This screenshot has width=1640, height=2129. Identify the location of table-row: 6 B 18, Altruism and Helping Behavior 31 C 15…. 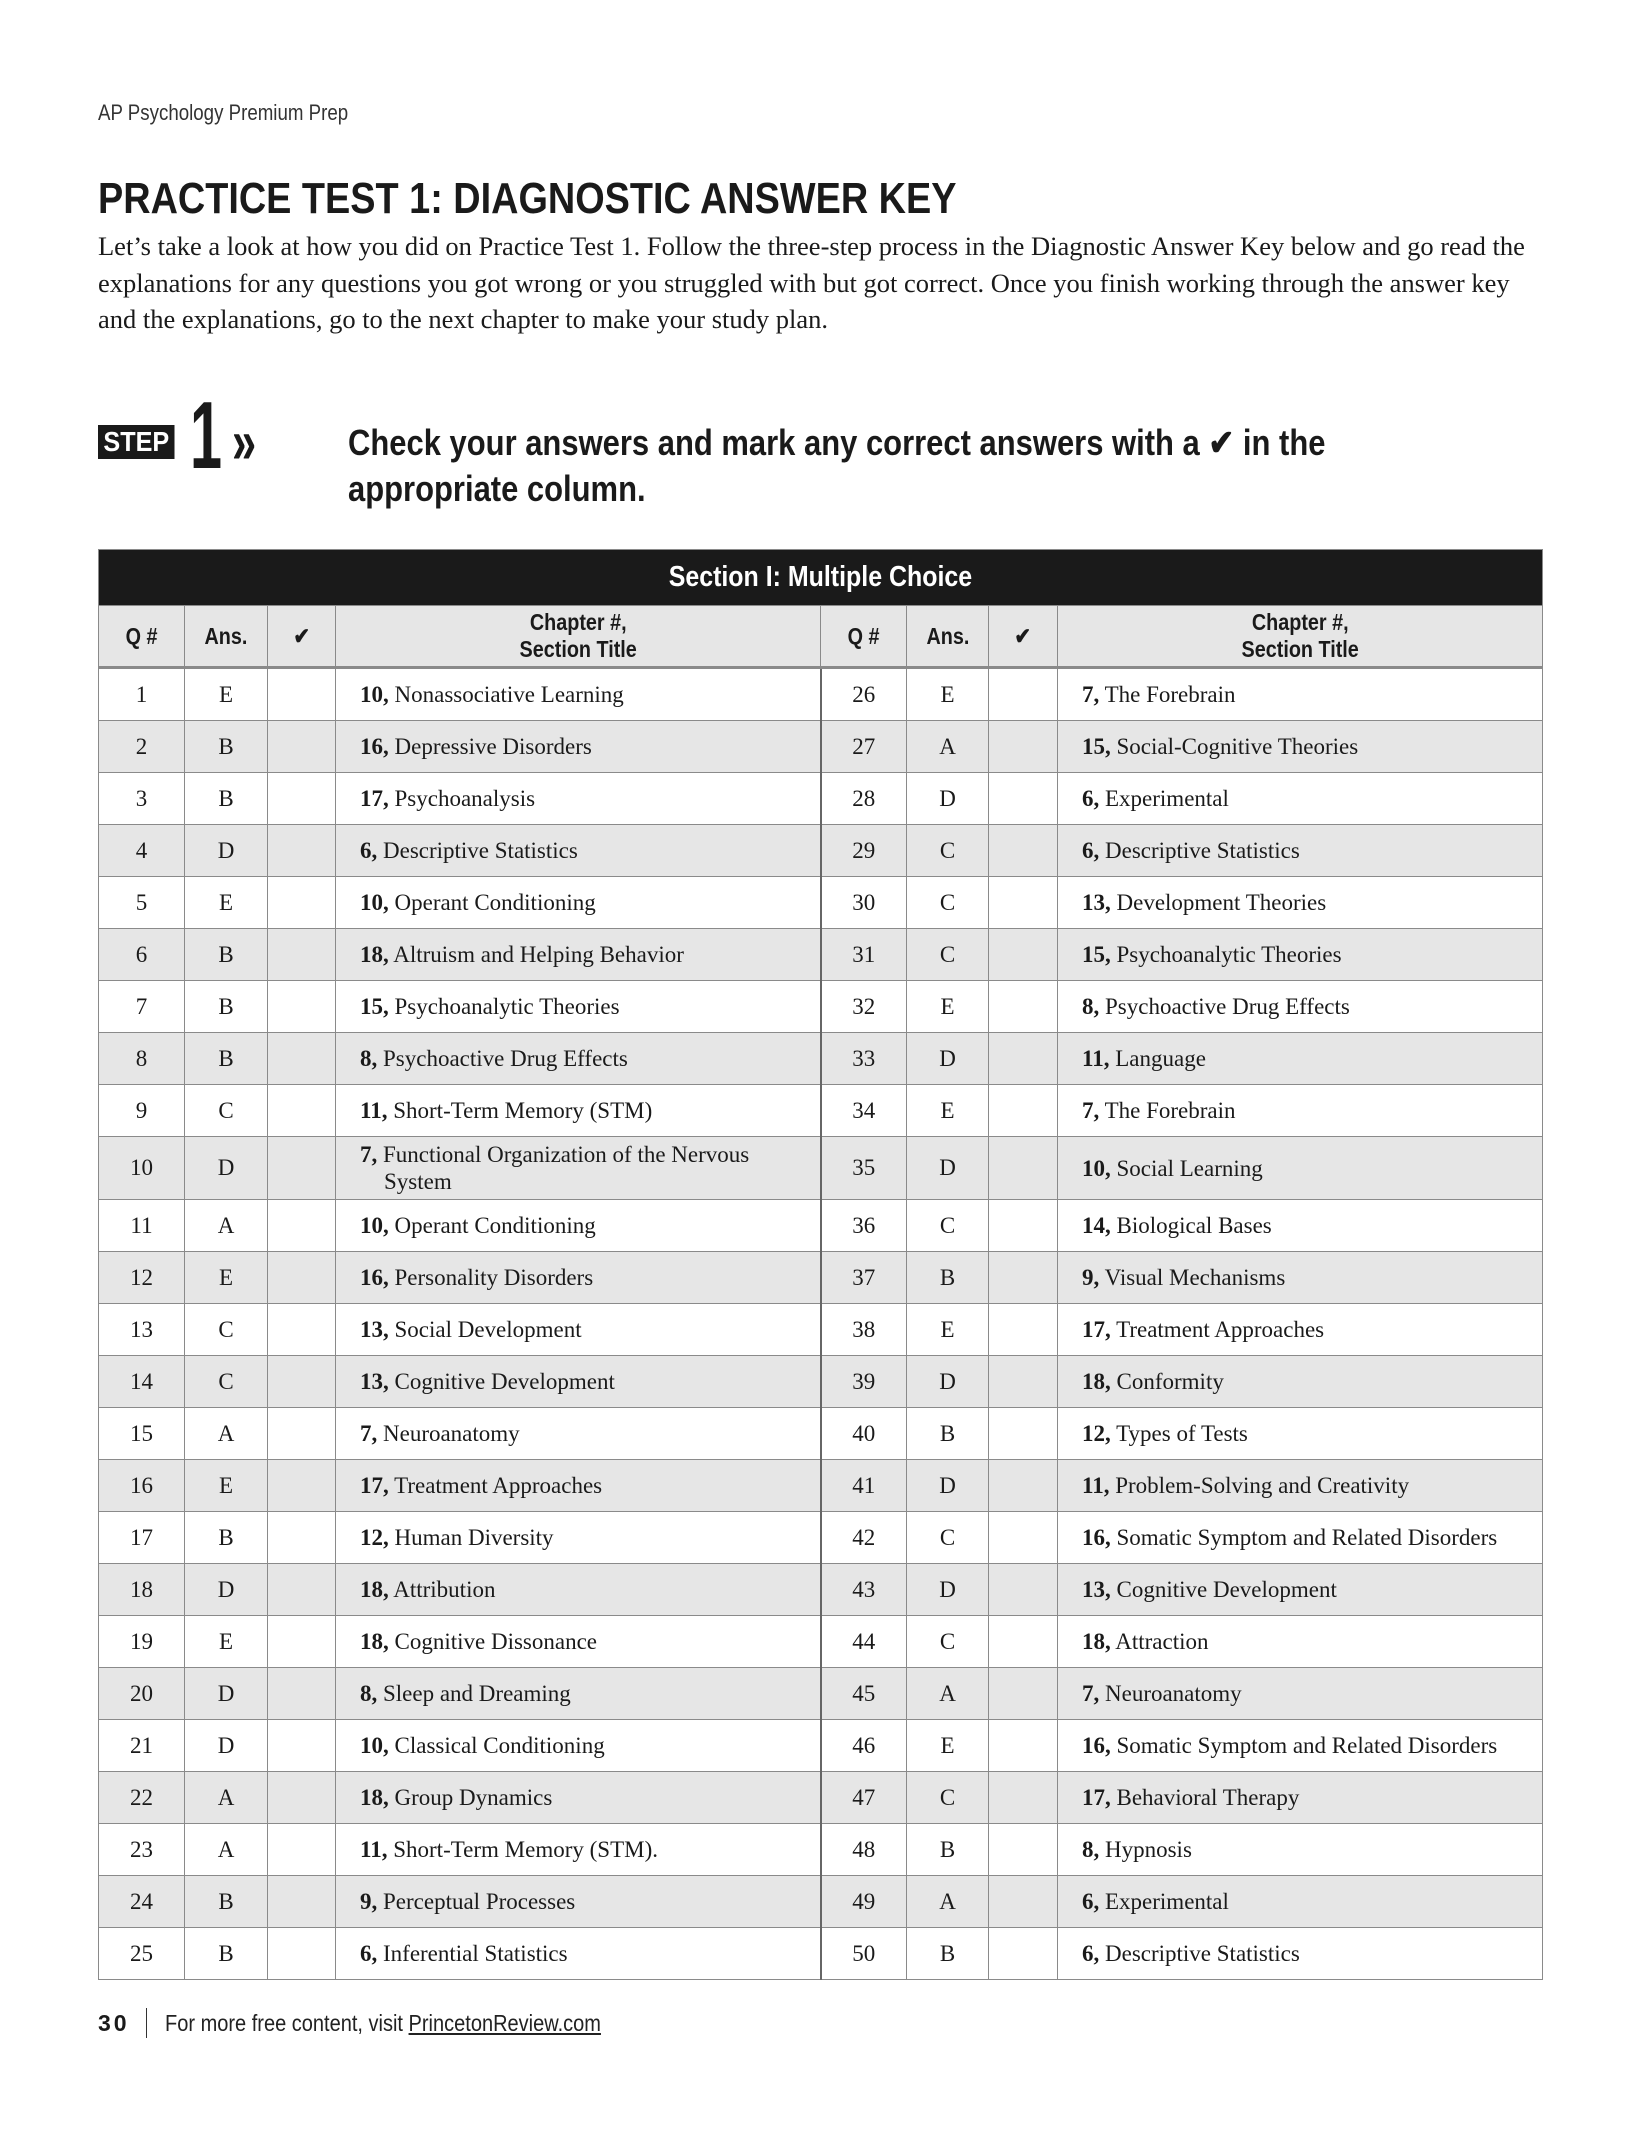
(821, 954).